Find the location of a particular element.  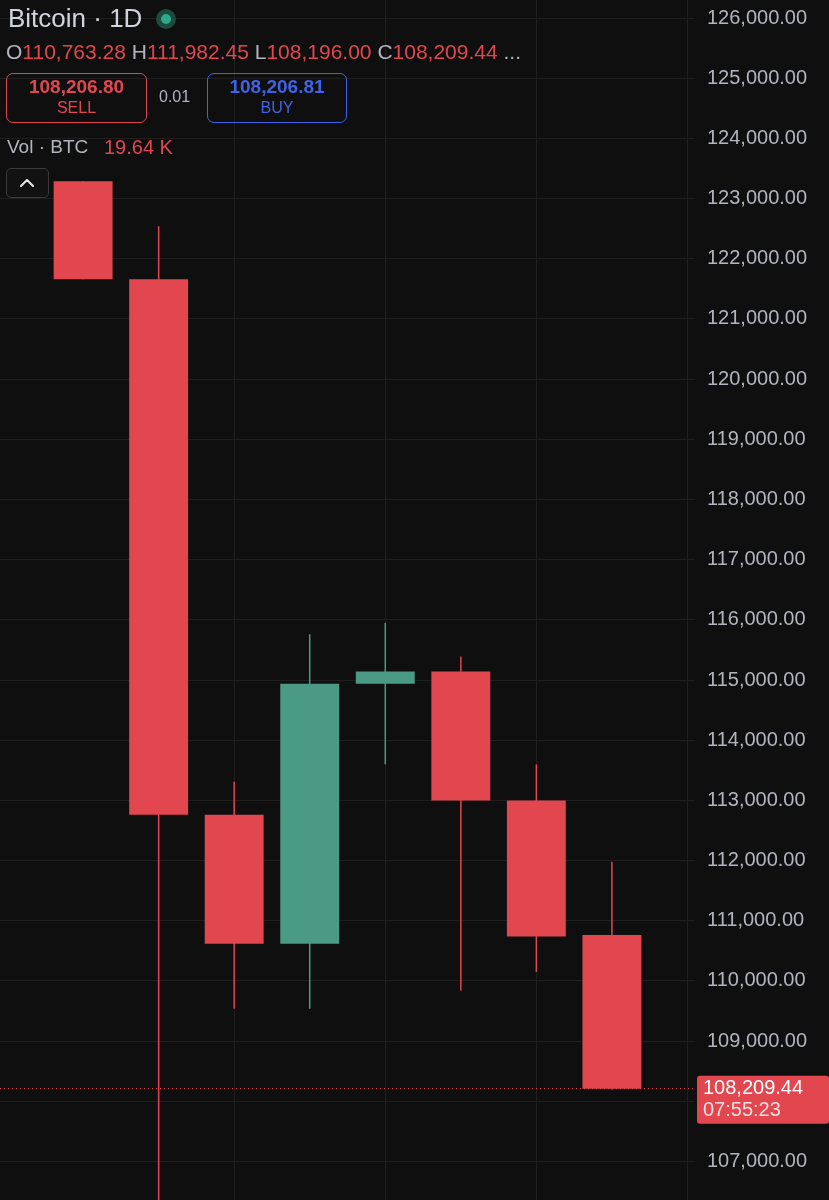

annotation: BUY is located at coordinates (277, 108).